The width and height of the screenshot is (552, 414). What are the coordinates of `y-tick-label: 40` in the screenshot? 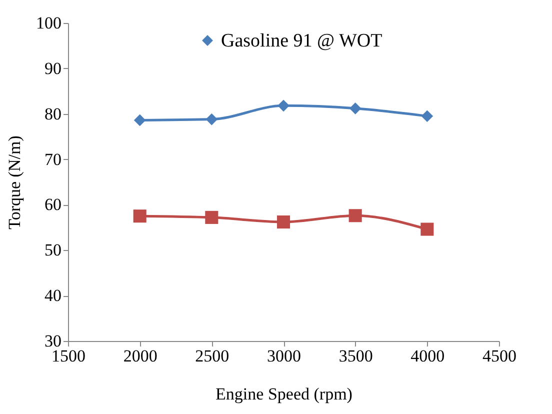 It's located at (53, 296).